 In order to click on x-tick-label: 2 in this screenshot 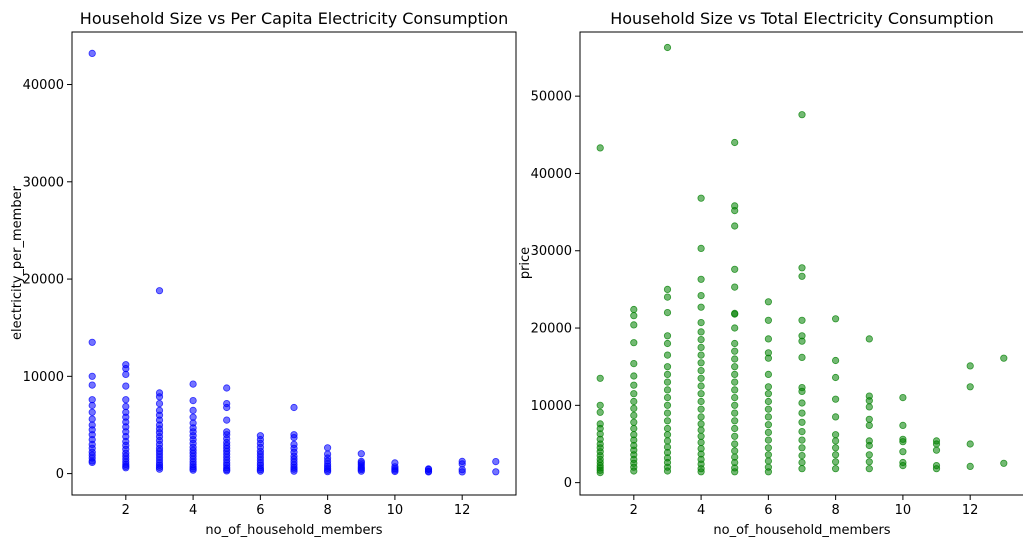, I will do `click(126, 510)`.